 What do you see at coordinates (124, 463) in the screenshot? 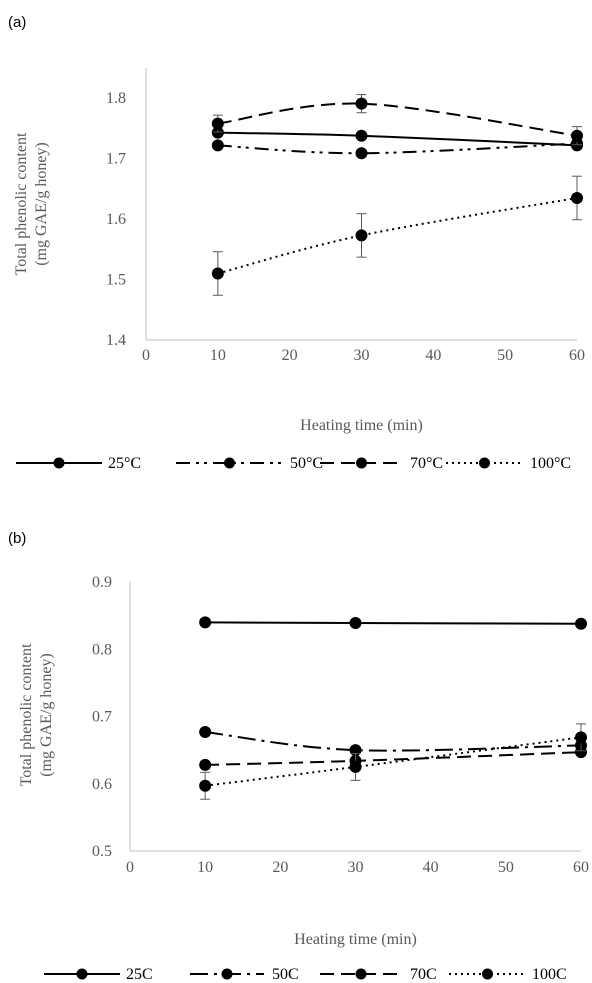
I see `legend-label-a-1: 25°C` at bounding box center [124, 463].